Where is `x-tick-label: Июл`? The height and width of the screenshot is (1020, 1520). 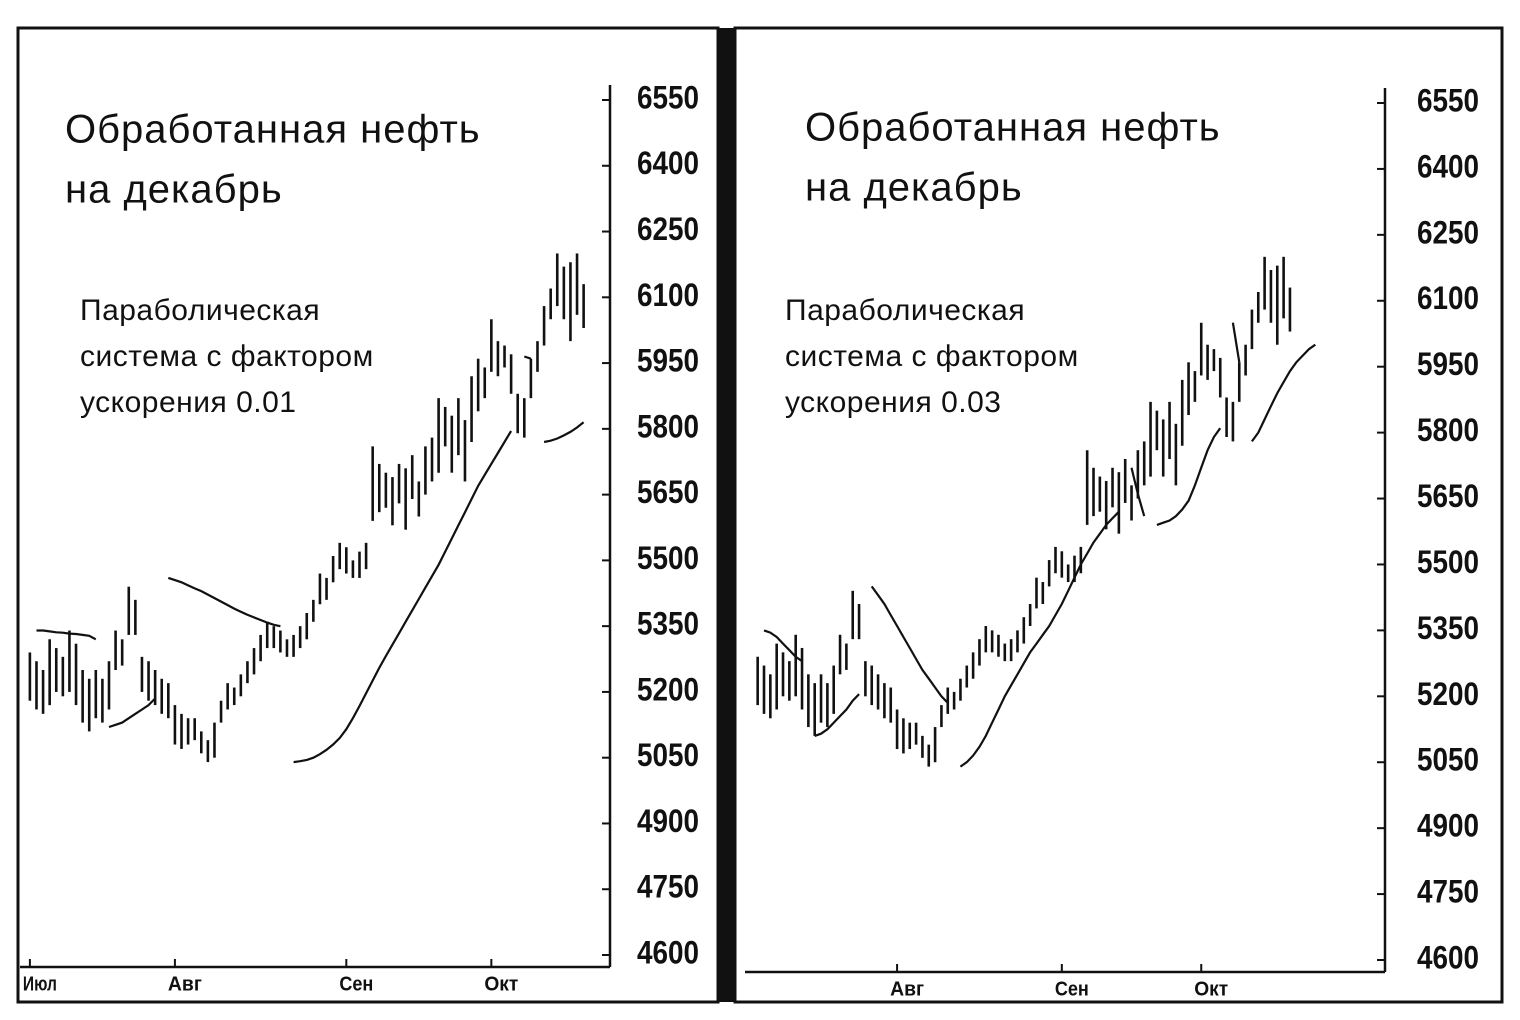 x-tick-label: Июл is located at coordinates (40, 984).